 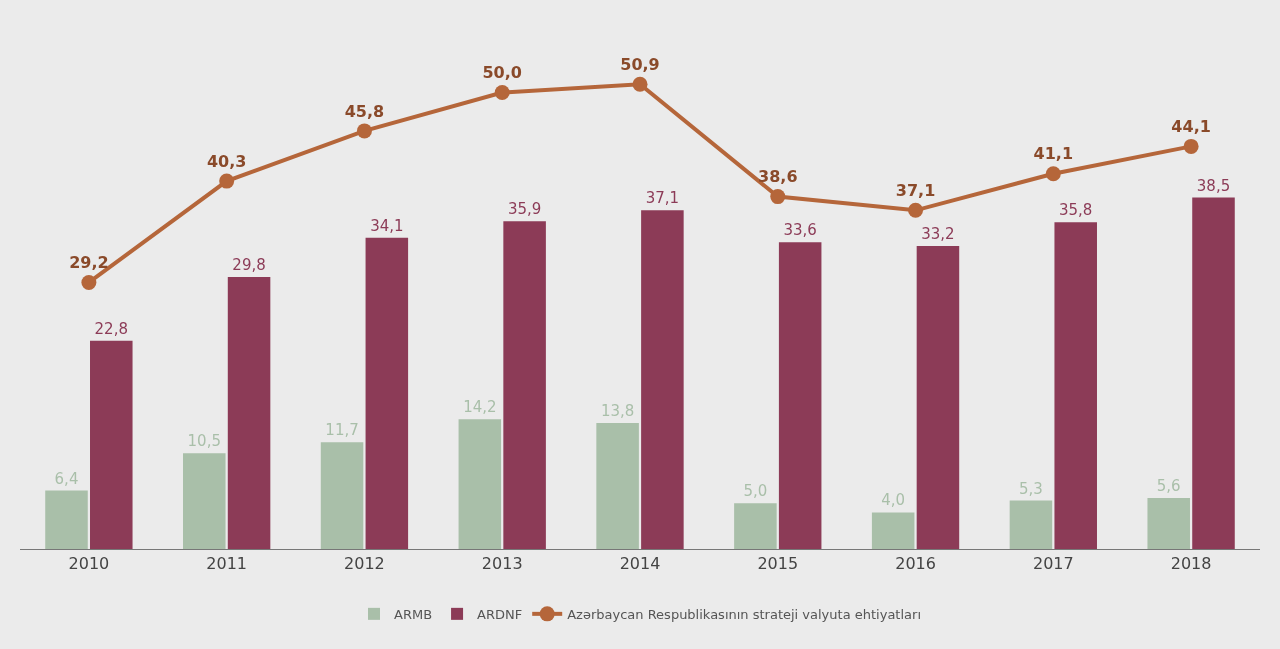 What do you see at coordinates (1076, 210) in the screenshot?
I see `data-label: 35,8` at bounding box center [1076, 210].